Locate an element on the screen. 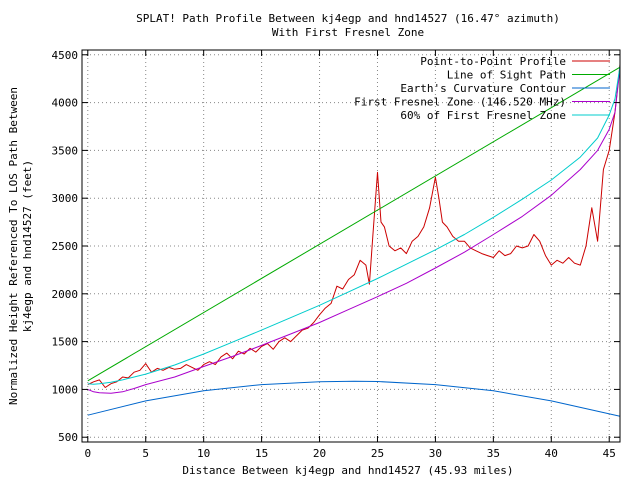 Image resolution: width=640 pixels, height=480 pixels. y-tick-label: 500 is located at coordinates (68, 437).